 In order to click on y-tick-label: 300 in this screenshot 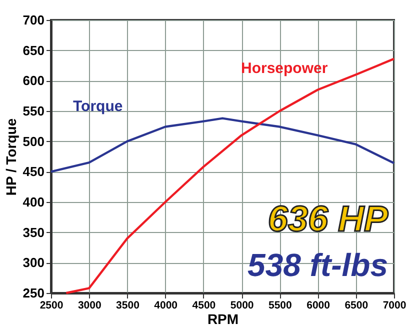, I will do `click(33, 262)`.